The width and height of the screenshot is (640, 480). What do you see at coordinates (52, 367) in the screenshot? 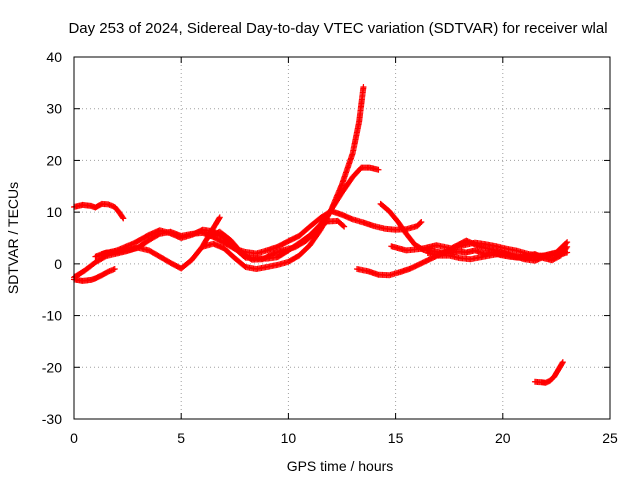
I see `y-tick-label: -20` at bounding box center [52, 367].